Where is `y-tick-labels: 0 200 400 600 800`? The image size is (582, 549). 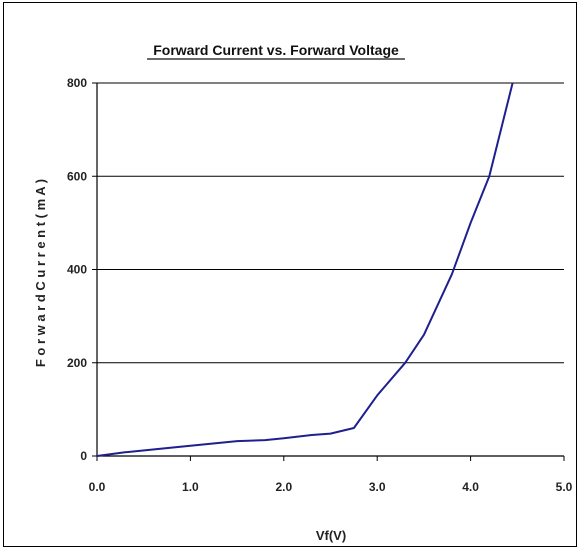
y-tick-labels: 0 200 400 600 800 is located at coordinates (77, 269).